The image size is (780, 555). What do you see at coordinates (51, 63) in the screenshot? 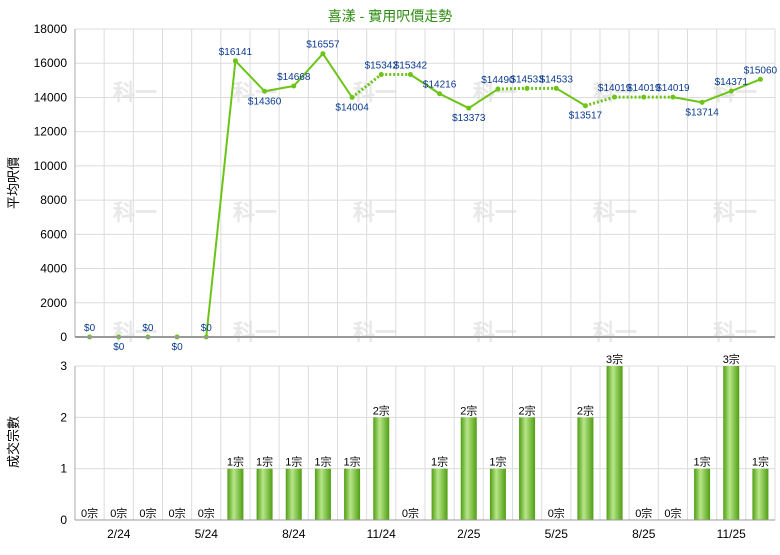
I see `price-tick-label: 16000` at bounding box center [51, 63].